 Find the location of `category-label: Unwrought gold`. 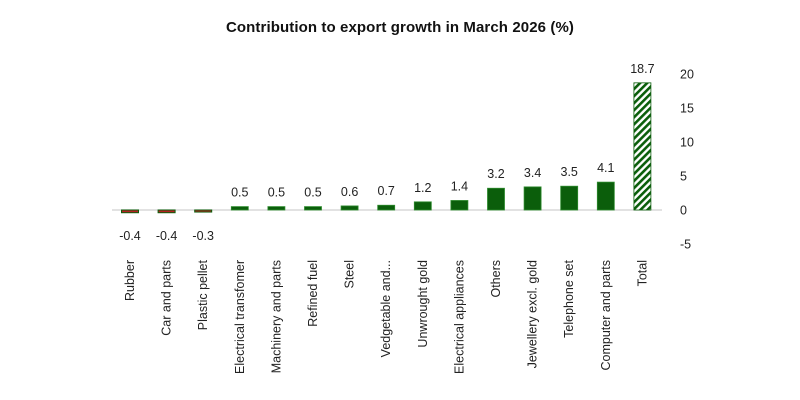

category-label: Unwrought gold is located at coordinates (423, 304).